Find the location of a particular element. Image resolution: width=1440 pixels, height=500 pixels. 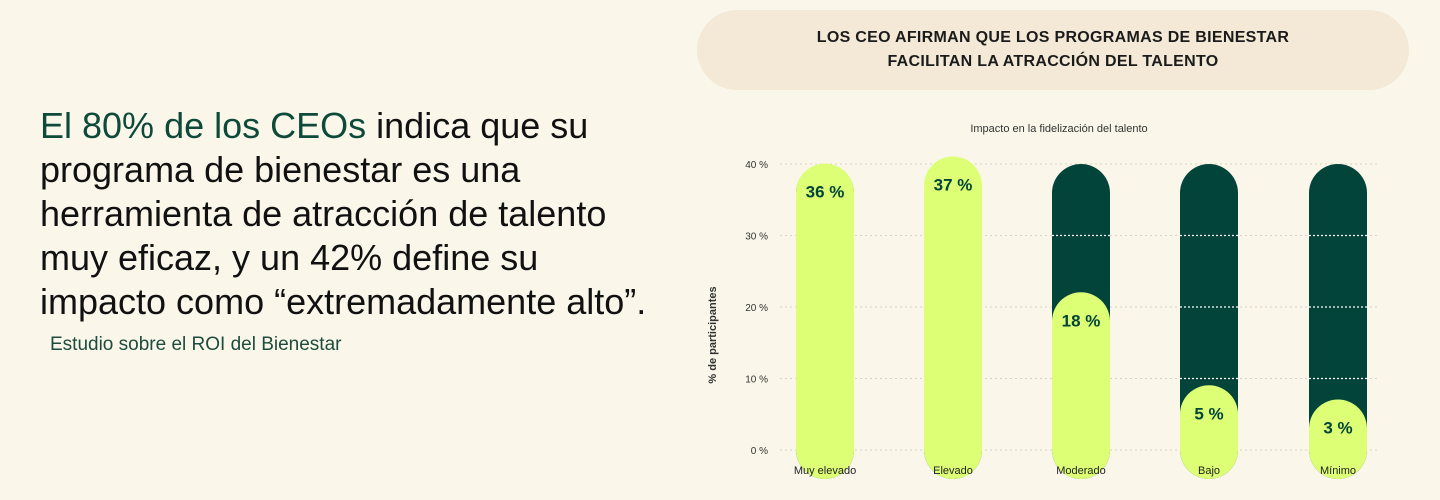

y-tick-label: 30 % is located at coordinates (756, 237).